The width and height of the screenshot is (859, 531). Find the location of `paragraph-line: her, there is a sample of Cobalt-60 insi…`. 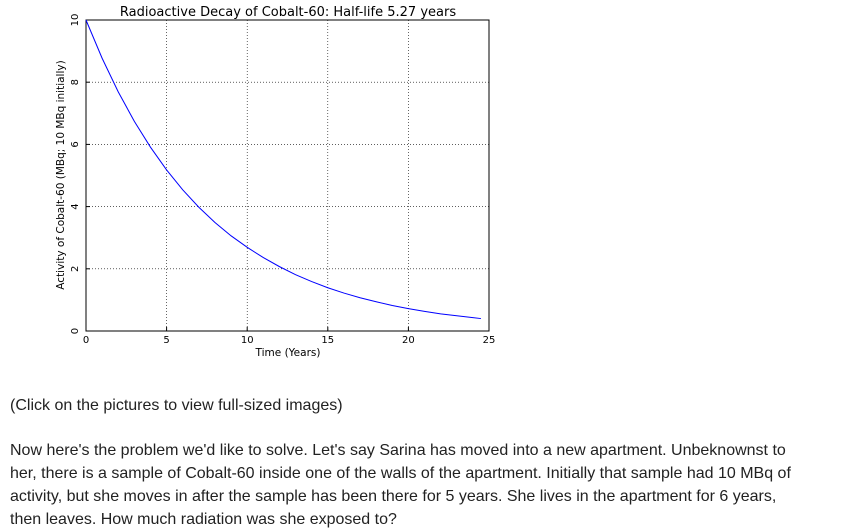

paragraph-line: her, there is a sample of Cobalt-60 insi… is located at coordinates (400, 473).